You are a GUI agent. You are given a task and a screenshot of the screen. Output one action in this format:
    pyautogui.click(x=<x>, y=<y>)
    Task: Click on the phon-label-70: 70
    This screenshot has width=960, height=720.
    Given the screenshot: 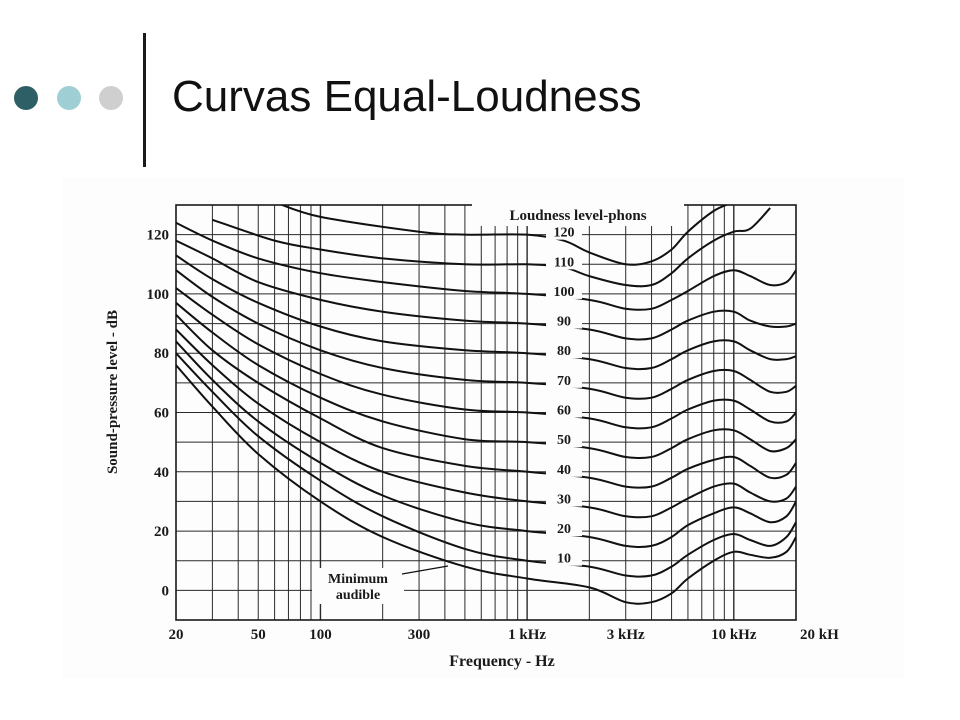 What is the action you would take?
    pyautogui.click(x=564, y=381)
    